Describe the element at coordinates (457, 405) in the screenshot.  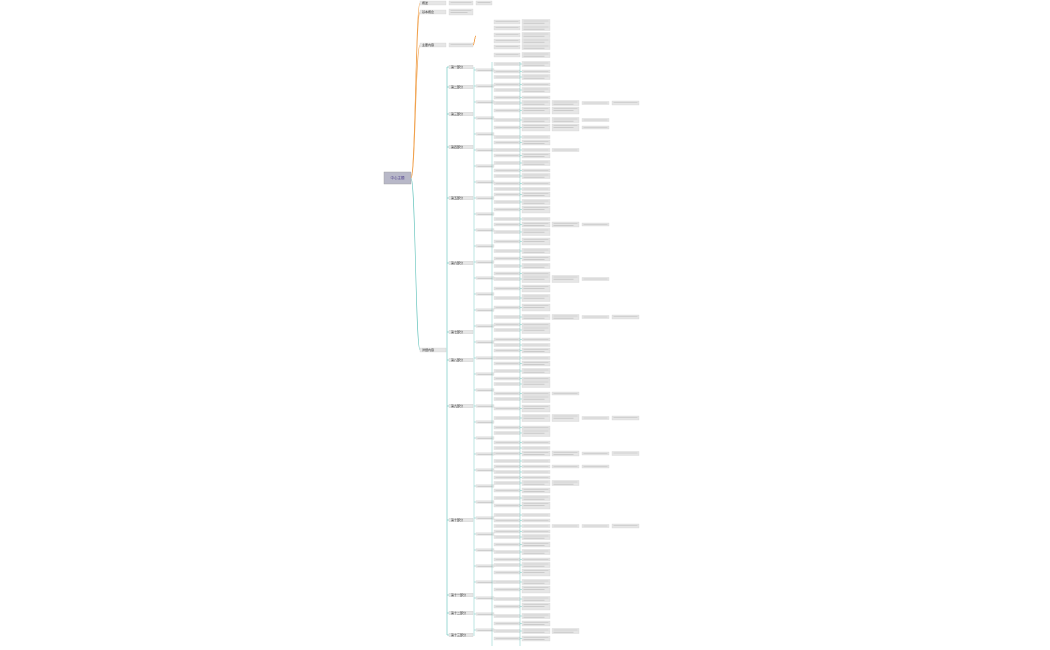
I see `section-node-label: 第九部分` at that location.